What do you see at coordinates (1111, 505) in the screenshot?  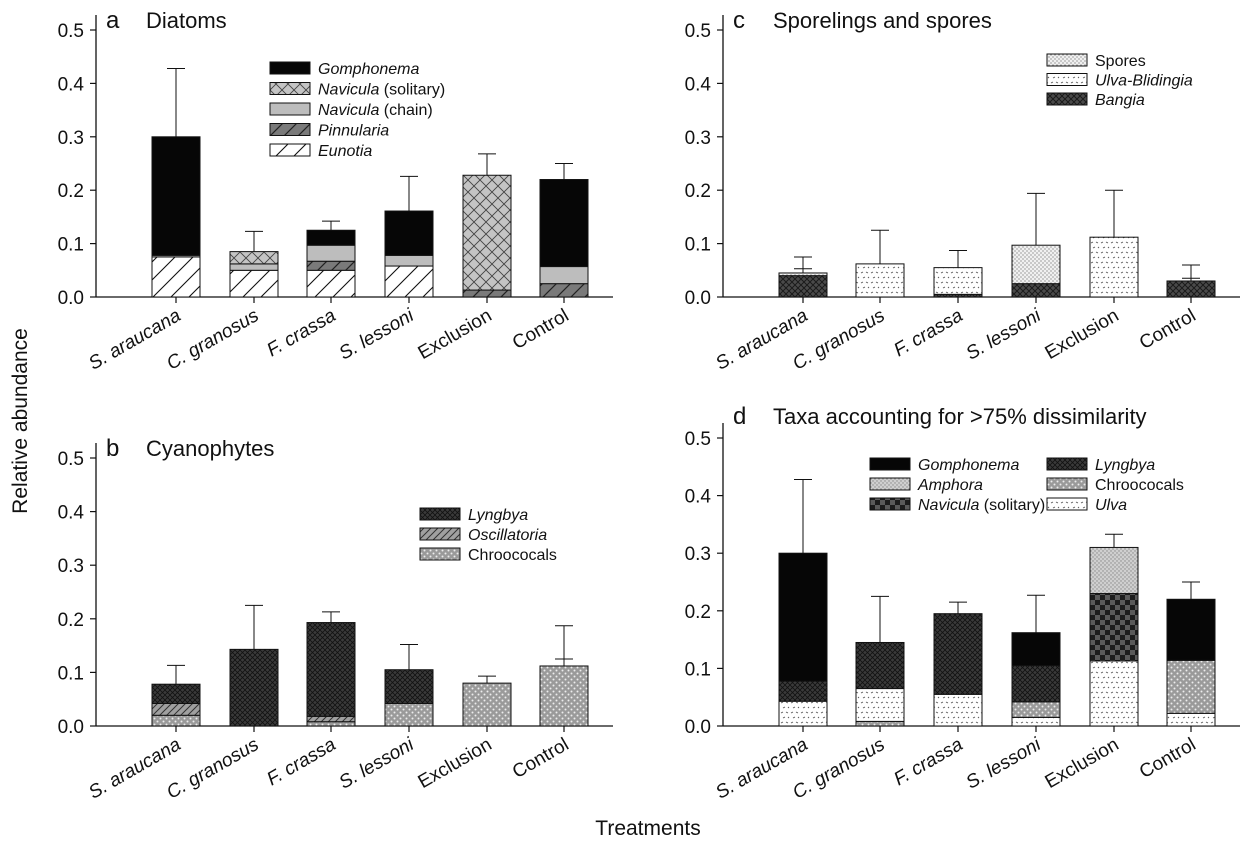 I see `legend-label: Ulva` at bounding box center [1111, 505].